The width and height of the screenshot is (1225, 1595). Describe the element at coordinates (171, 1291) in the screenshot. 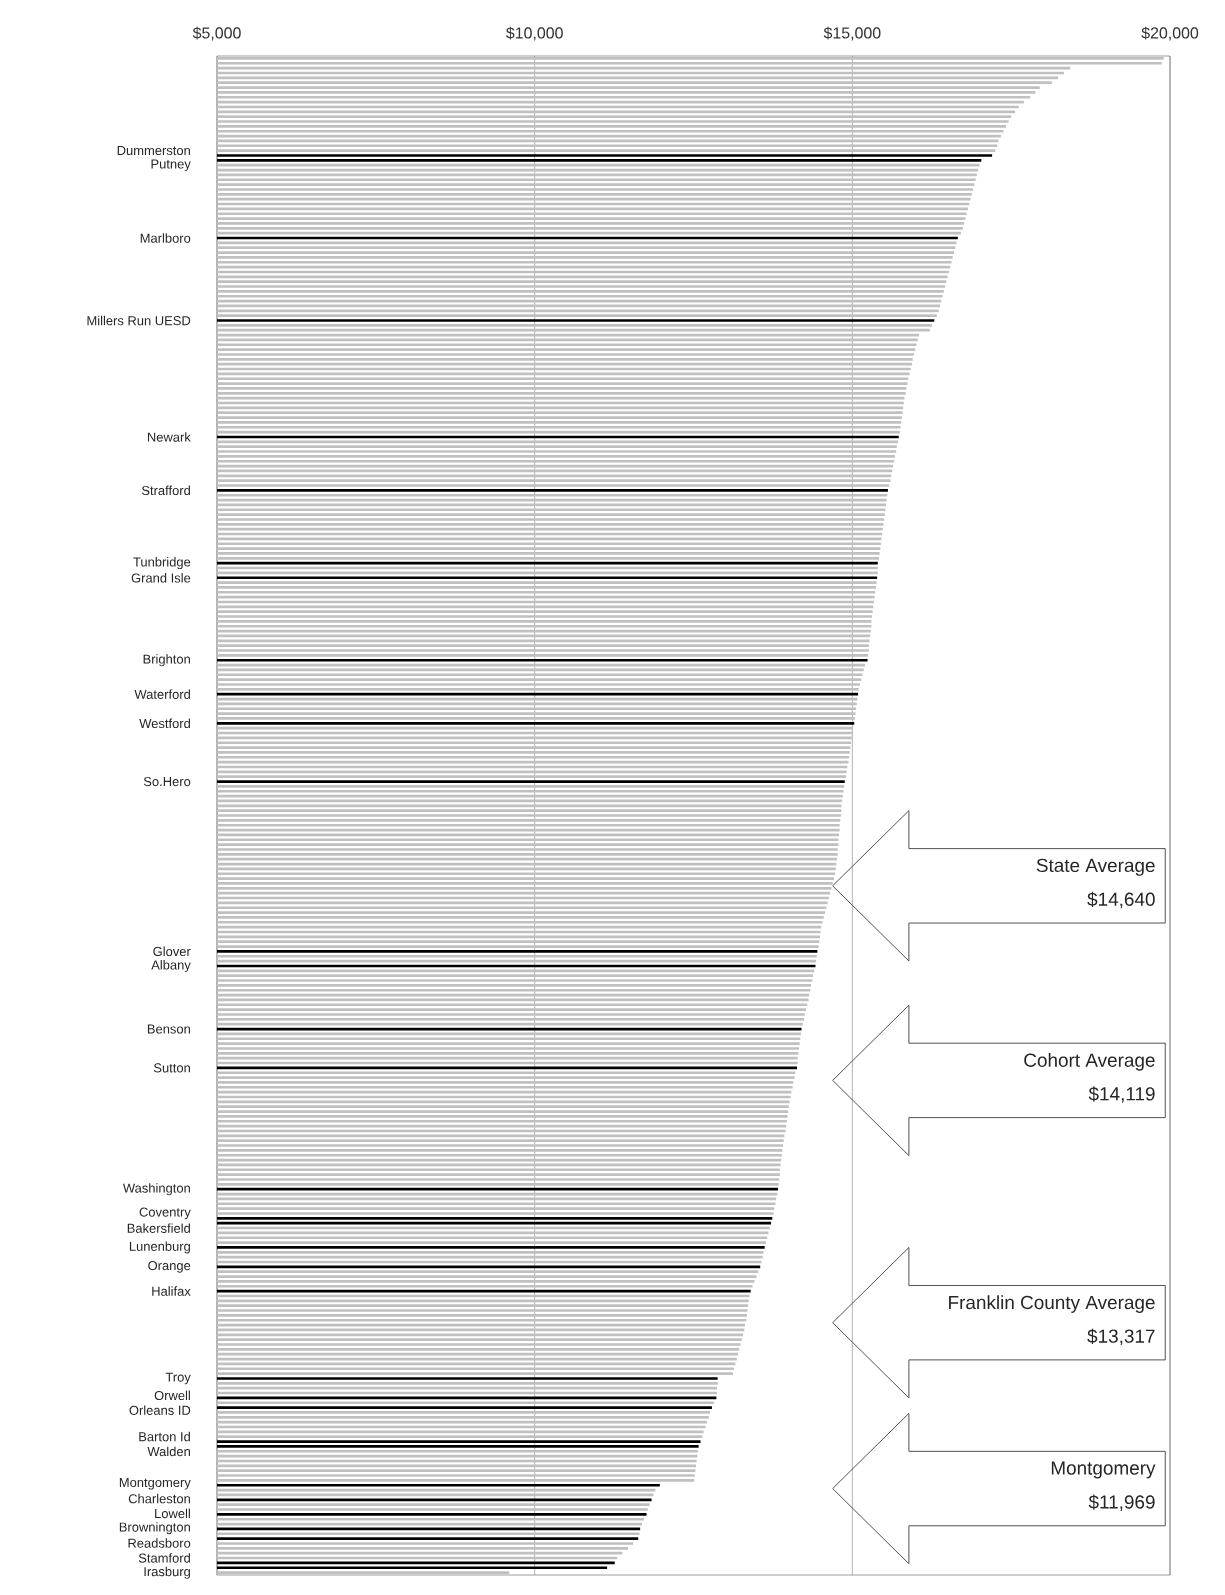

I see `y-tick-label: Halifax` at that location.